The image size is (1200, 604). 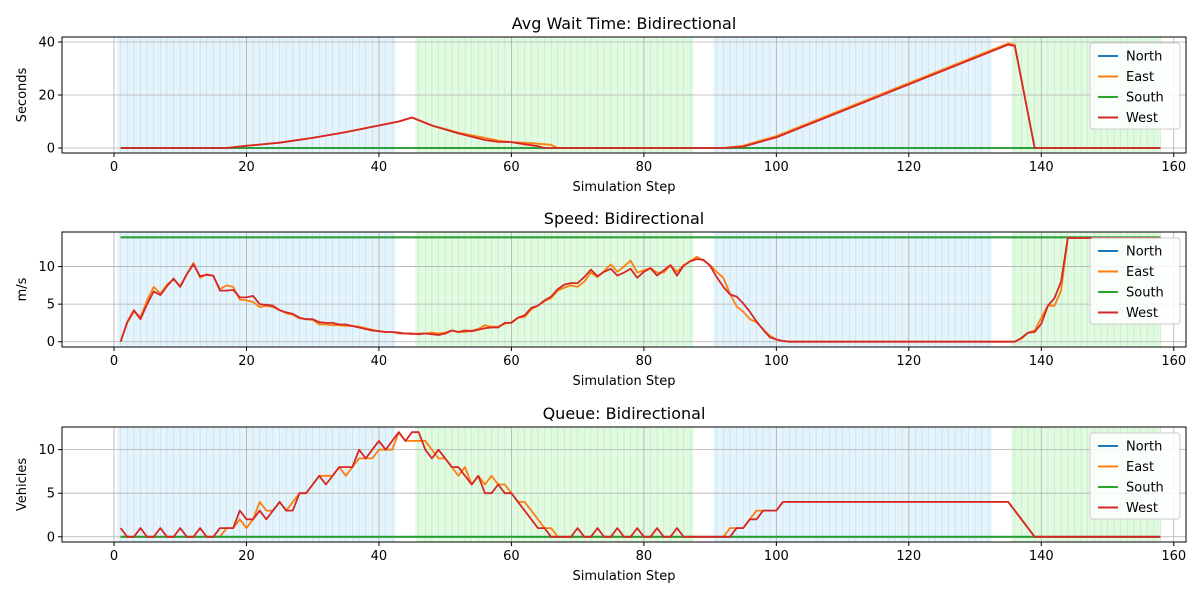 What do you see at coordinates (22, 94) in the screenshot?
I see `y-axis-label: Seconds` at bounding box center [22, 94].